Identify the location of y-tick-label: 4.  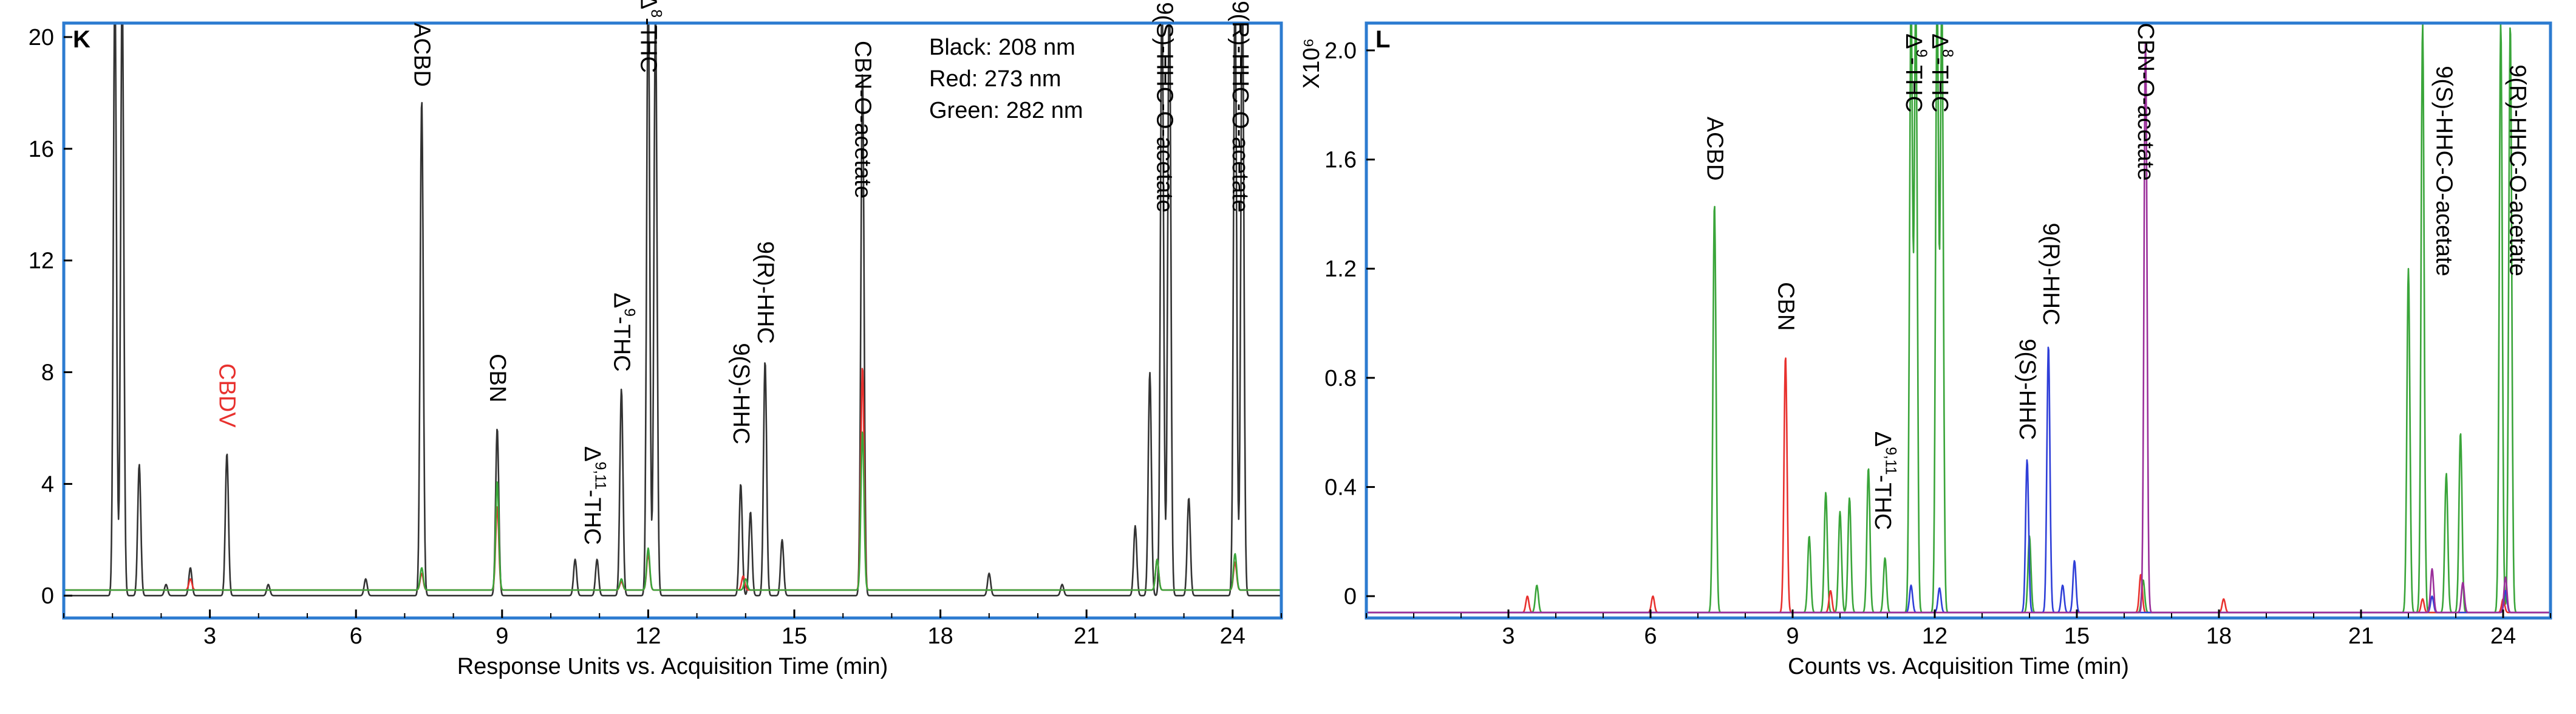
(47, 485).